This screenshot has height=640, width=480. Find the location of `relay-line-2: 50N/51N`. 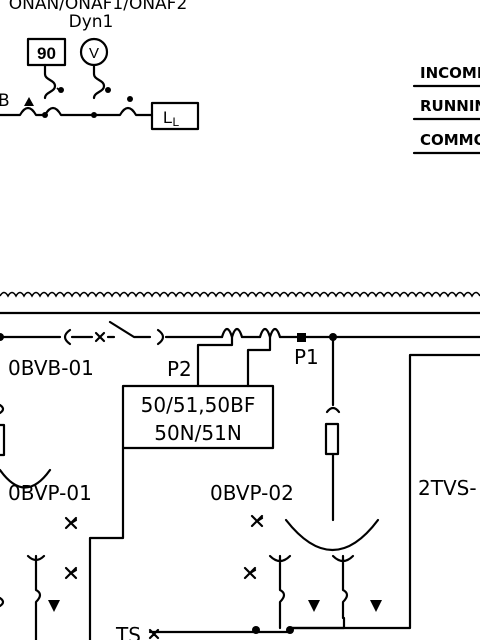

relay-line-2: 50N/51N is located at coordinates (198, 433).